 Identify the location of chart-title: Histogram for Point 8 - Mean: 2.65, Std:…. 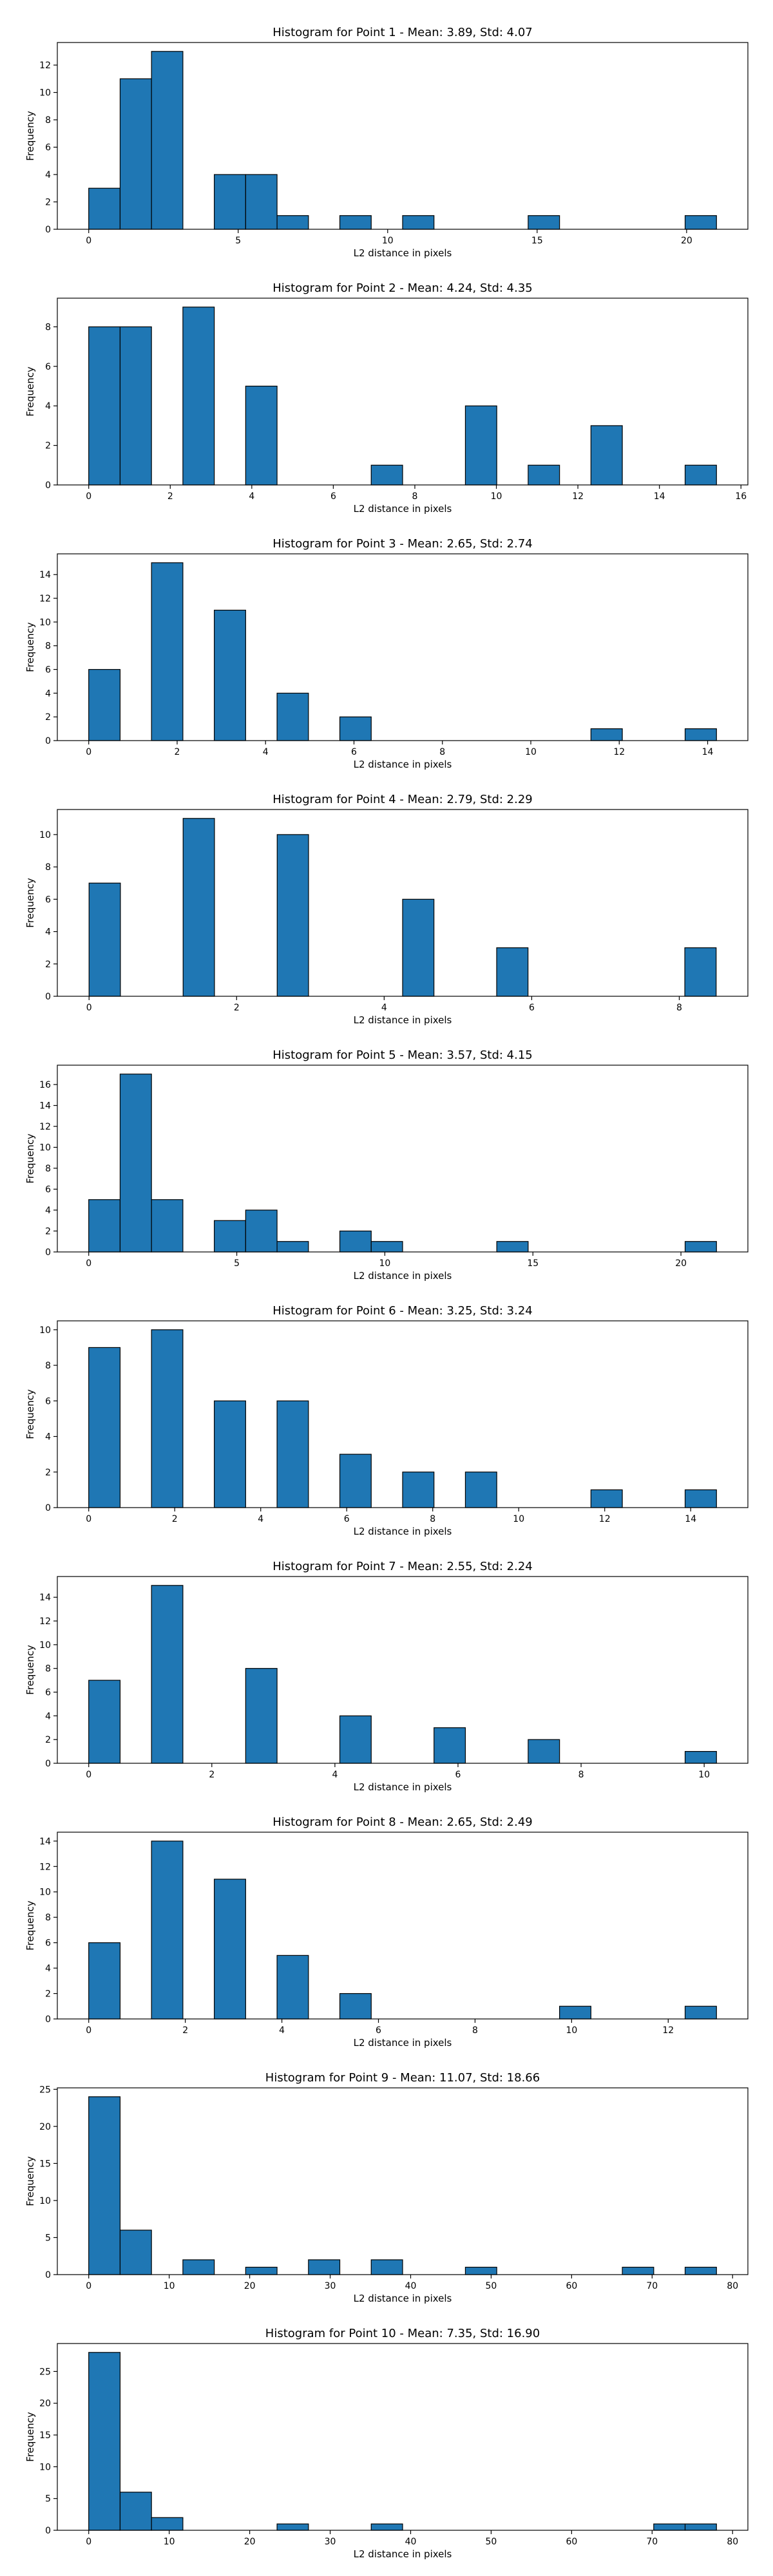
(402, 1822).